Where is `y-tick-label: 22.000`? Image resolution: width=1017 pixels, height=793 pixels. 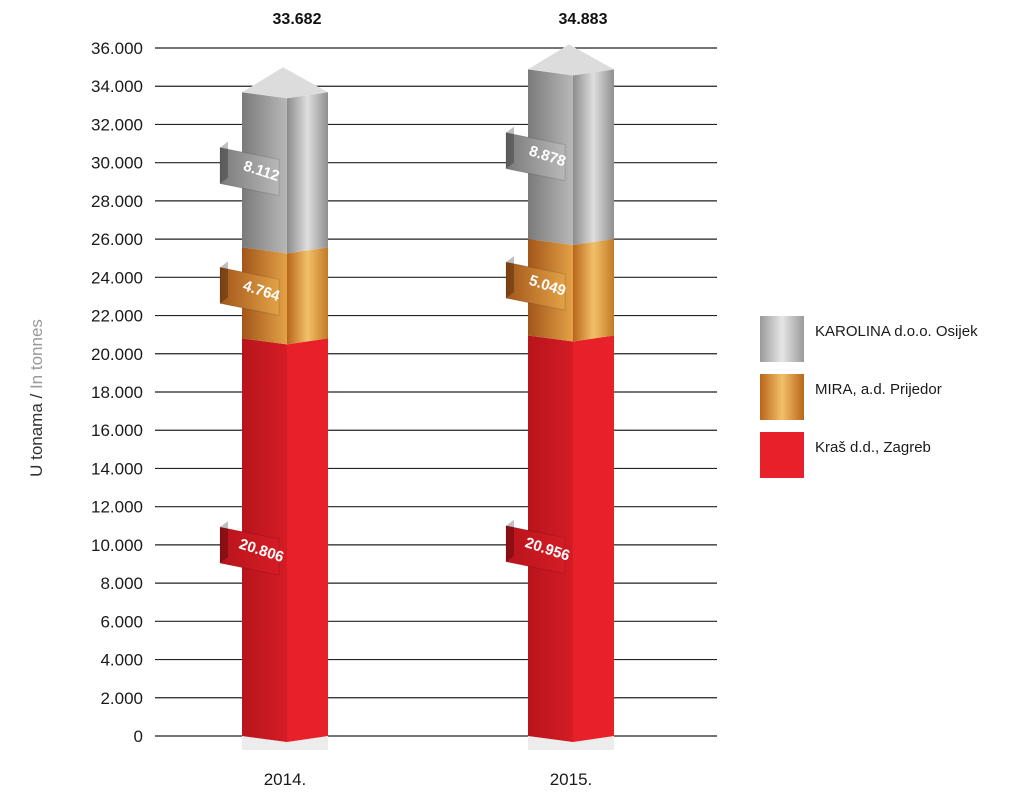 y-tick-label: 22.000 is located at coordinates (117, 316).